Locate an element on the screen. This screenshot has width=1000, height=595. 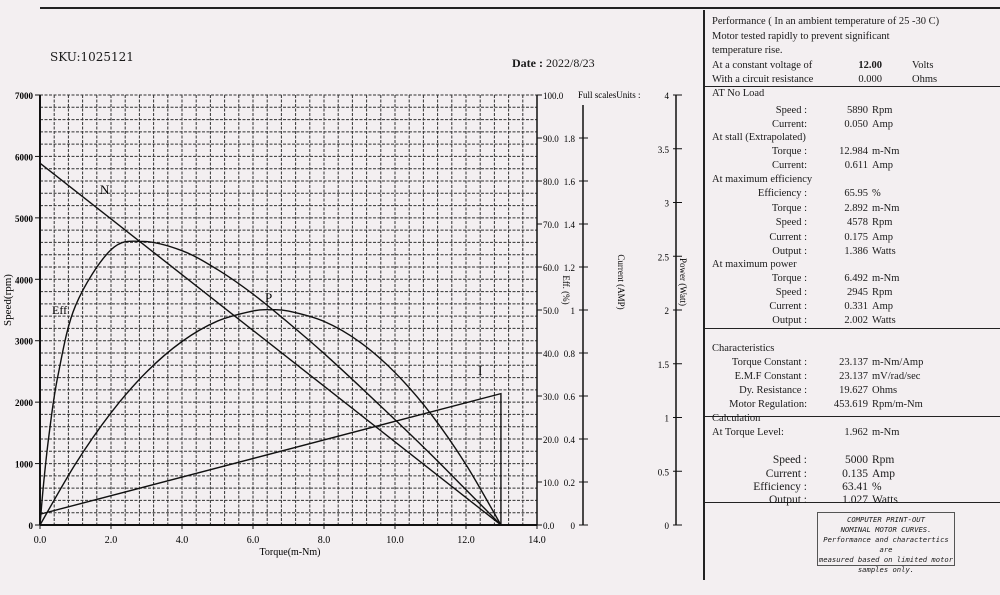
x-tick-label: 14.0 is located at coordinates (537, 540).